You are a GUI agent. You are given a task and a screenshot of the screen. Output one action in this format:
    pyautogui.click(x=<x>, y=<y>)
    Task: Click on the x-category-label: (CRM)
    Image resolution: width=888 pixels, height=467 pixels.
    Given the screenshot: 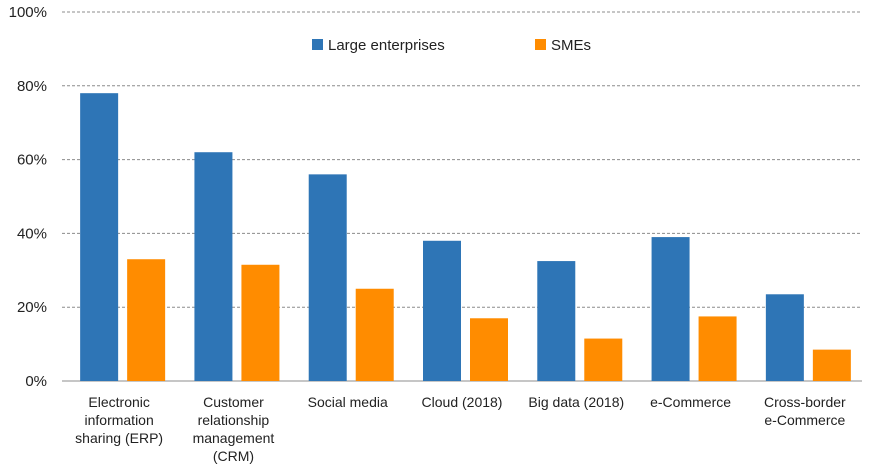 What is the action you would take?
    pyautogui.click(x=233, y=456)
    